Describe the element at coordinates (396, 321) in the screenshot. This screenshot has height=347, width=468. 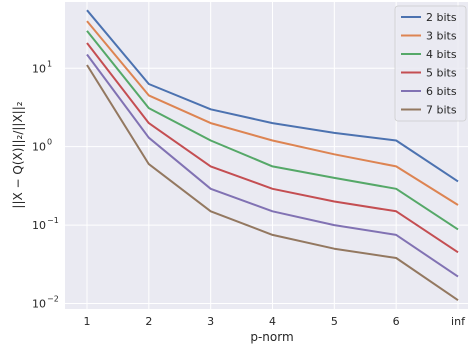
I see `x-tick-label: 6` at that location.